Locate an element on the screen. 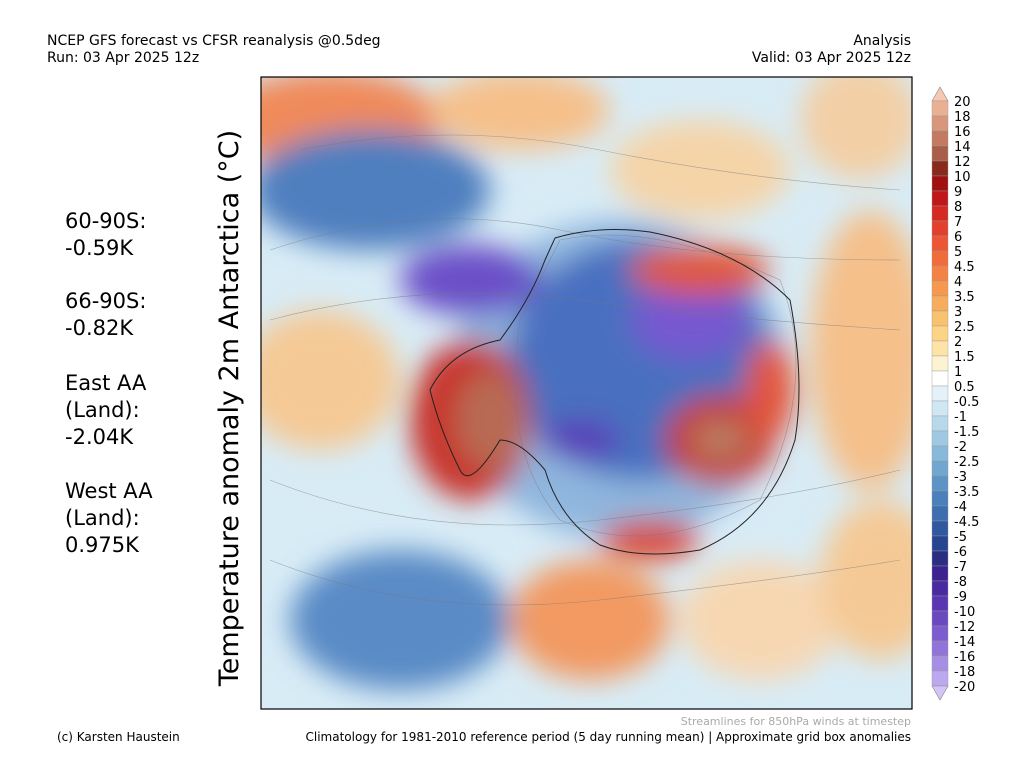  colorbar-label: -3 is located at coordinates (960, 477).